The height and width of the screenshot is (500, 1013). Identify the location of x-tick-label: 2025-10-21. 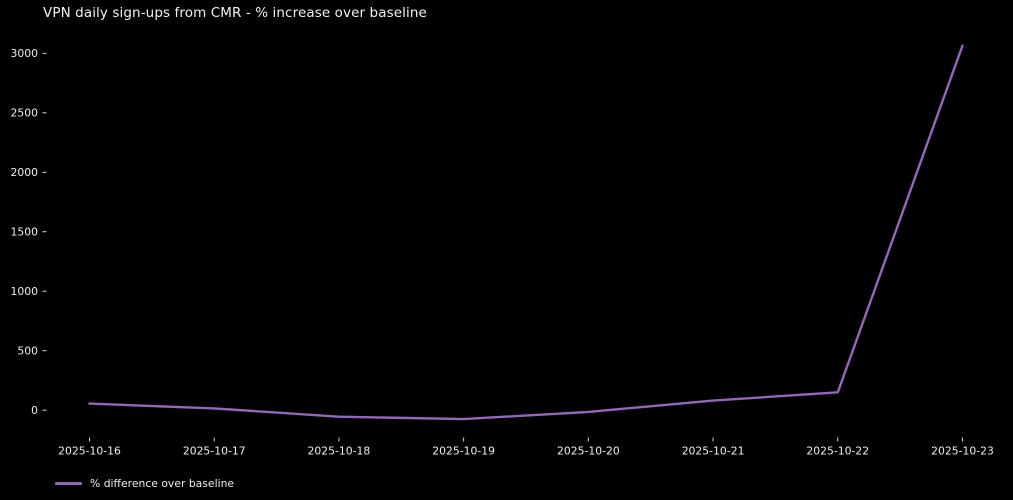
(713, 451).